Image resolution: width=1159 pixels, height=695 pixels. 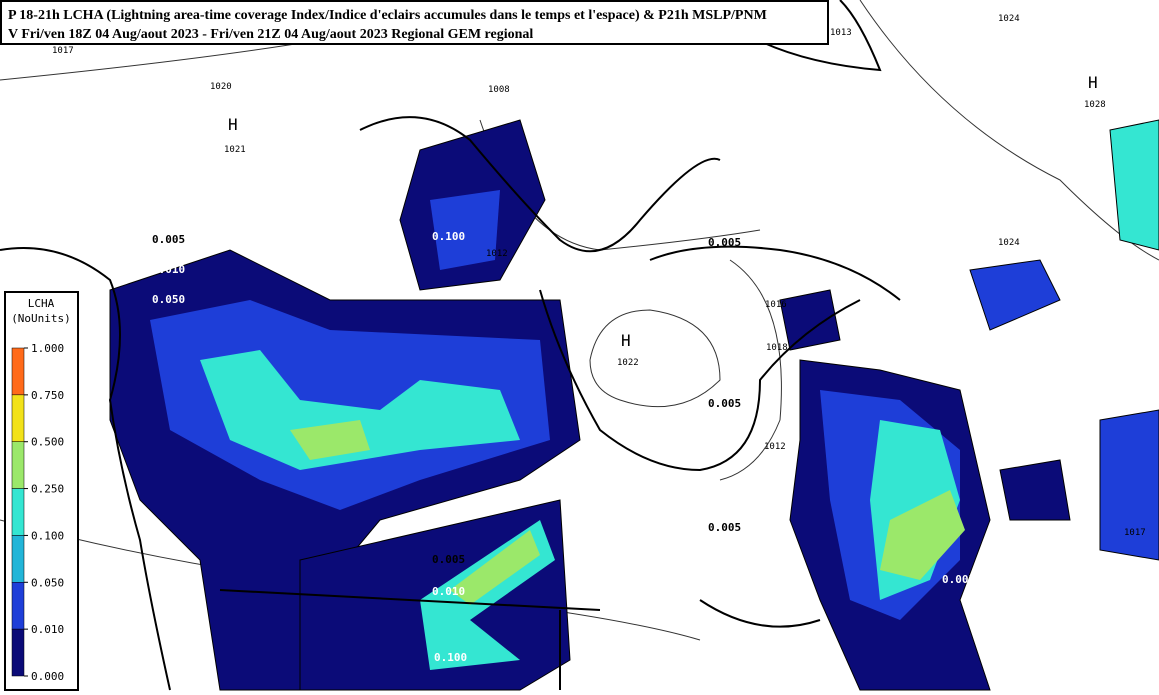 I want to click on header-box, so click(x=414, y=22).